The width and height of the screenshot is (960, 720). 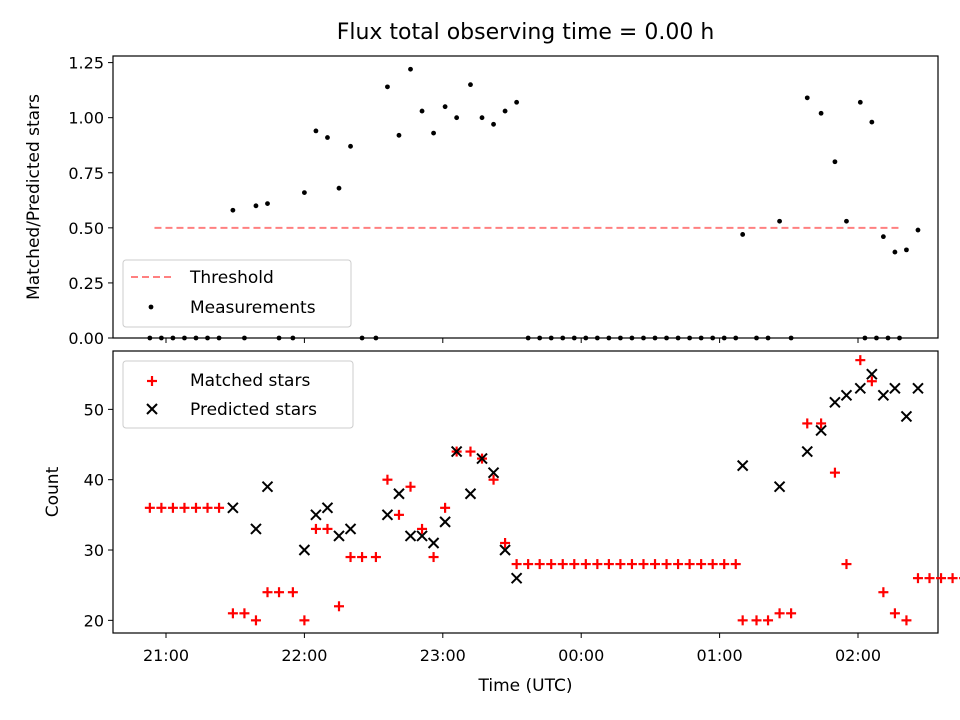 I want to click on panel-2-xtick-label: 22:00, so click(x=304, y=655).